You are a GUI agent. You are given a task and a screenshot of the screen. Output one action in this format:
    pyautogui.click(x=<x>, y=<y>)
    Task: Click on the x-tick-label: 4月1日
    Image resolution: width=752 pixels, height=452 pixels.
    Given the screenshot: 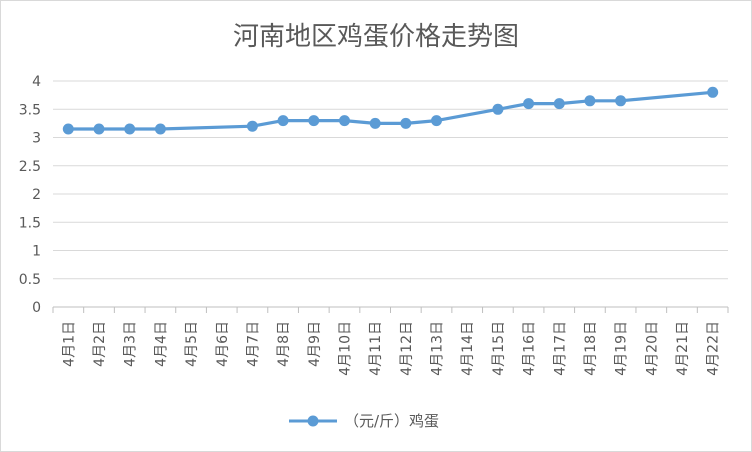 What is the action you would take?
    pyautogui.click(x=69, y=344)
    